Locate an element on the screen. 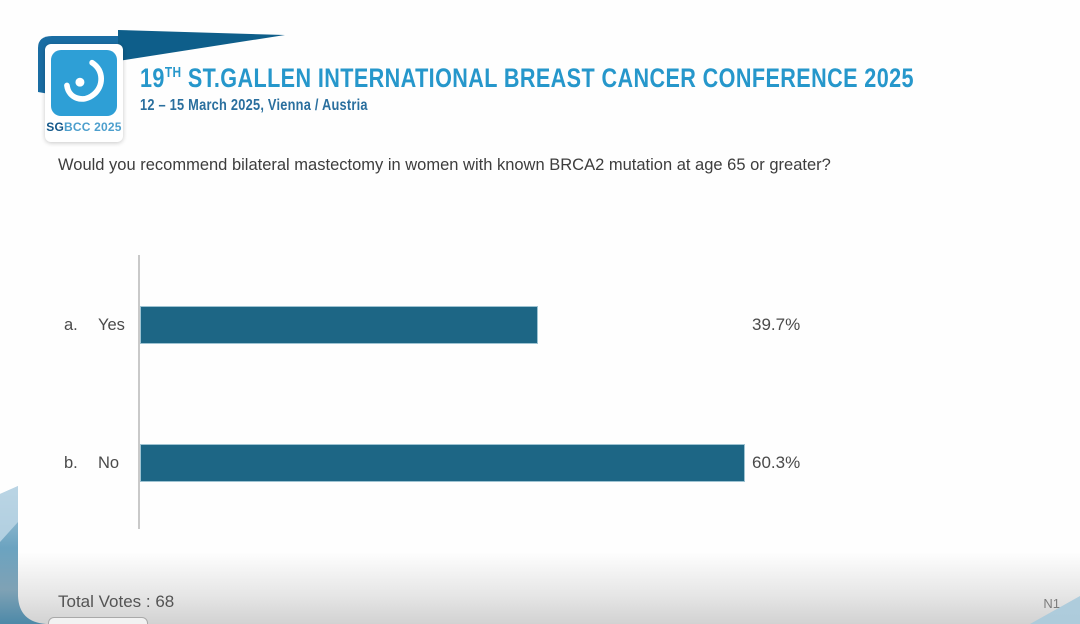  option-letter: a. is located at coordinates (71, 324).